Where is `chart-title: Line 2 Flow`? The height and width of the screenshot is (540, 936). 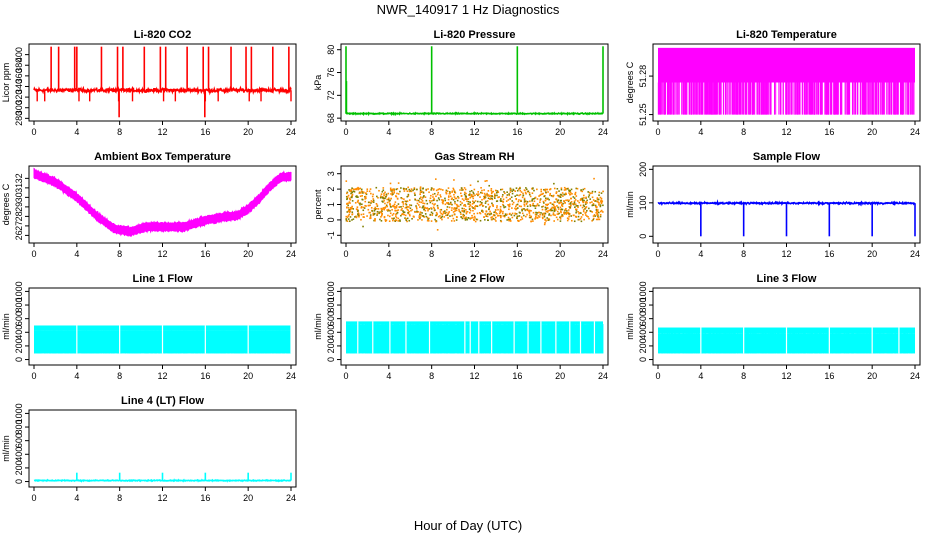
chart-title: Line 2 Flow is located at coordinates (475, 279).